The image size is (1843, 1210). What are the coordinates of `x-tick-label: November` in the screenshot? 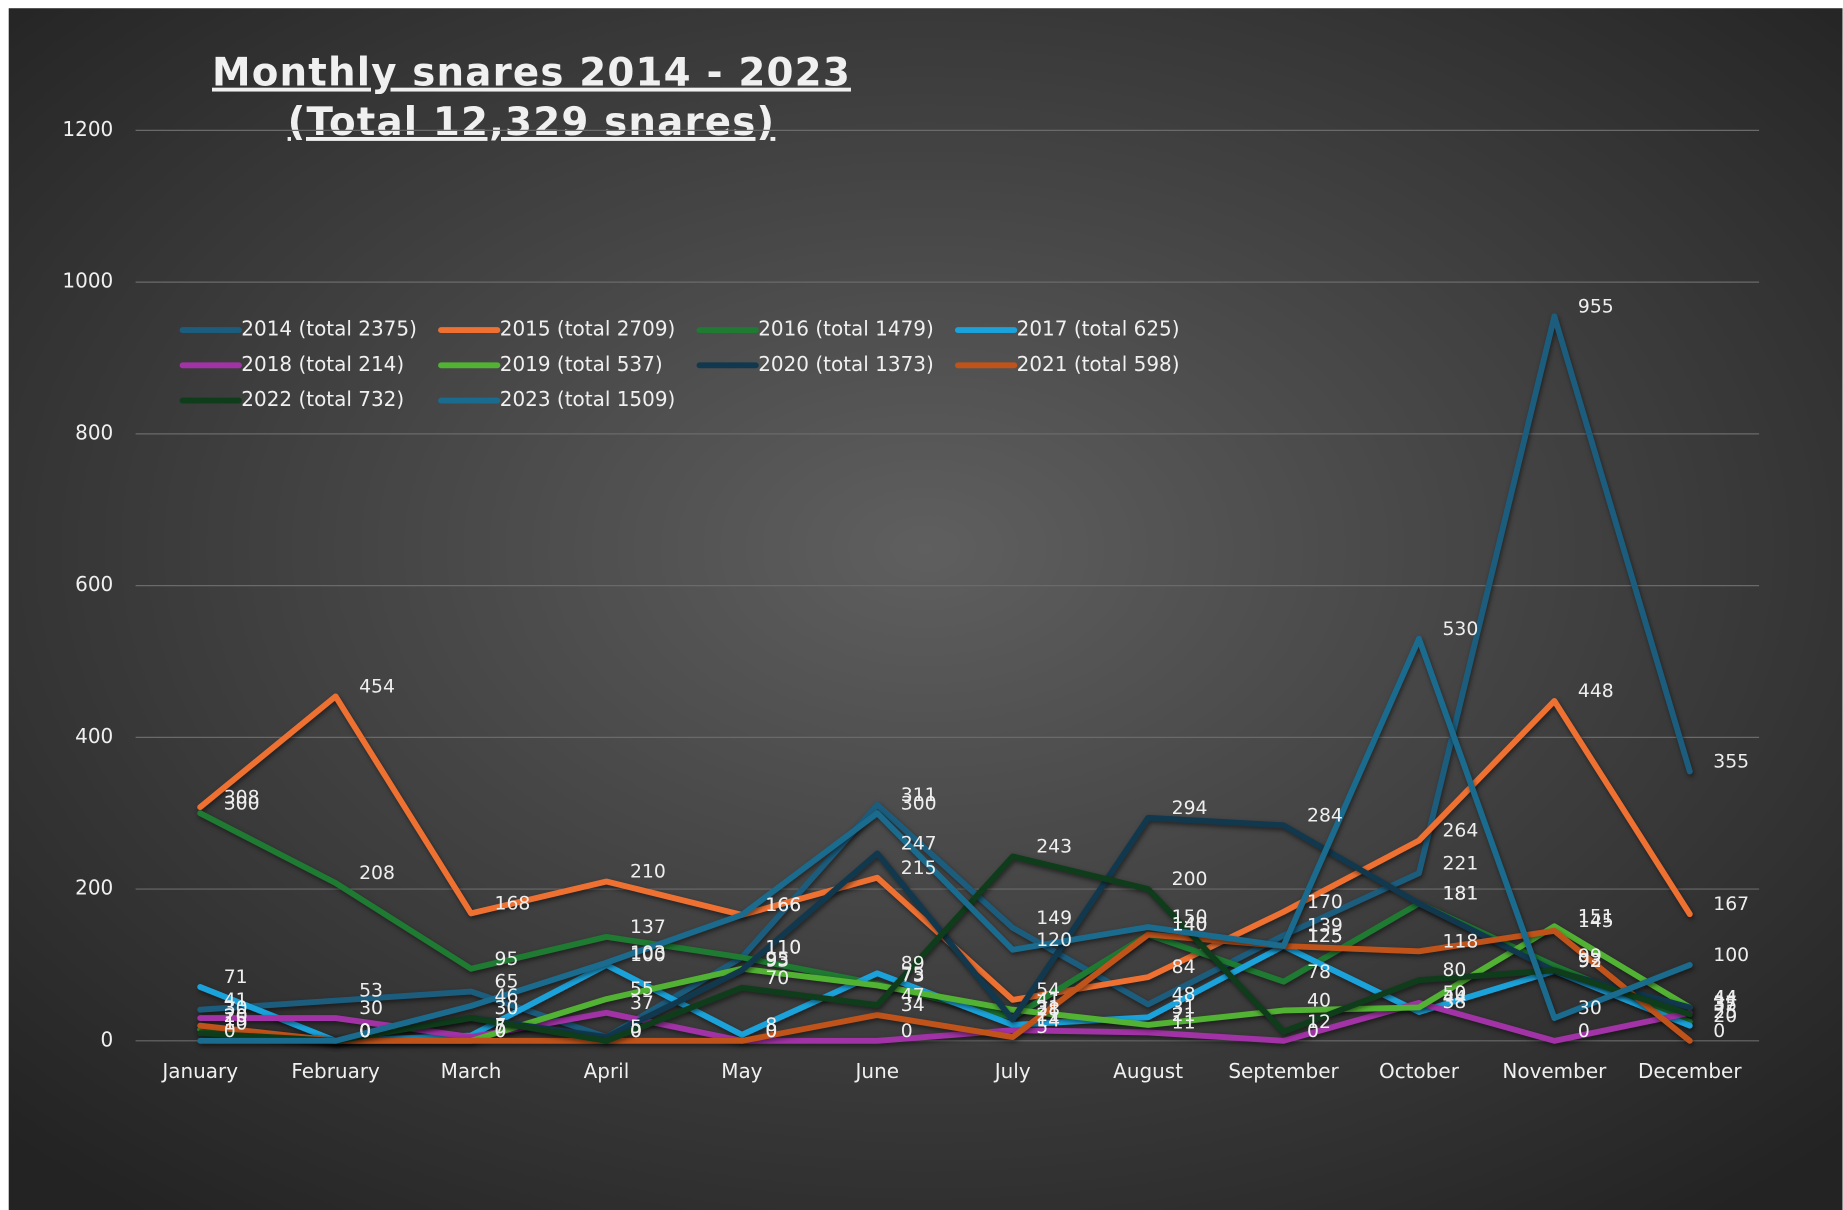 It's located at (1554, 1071).